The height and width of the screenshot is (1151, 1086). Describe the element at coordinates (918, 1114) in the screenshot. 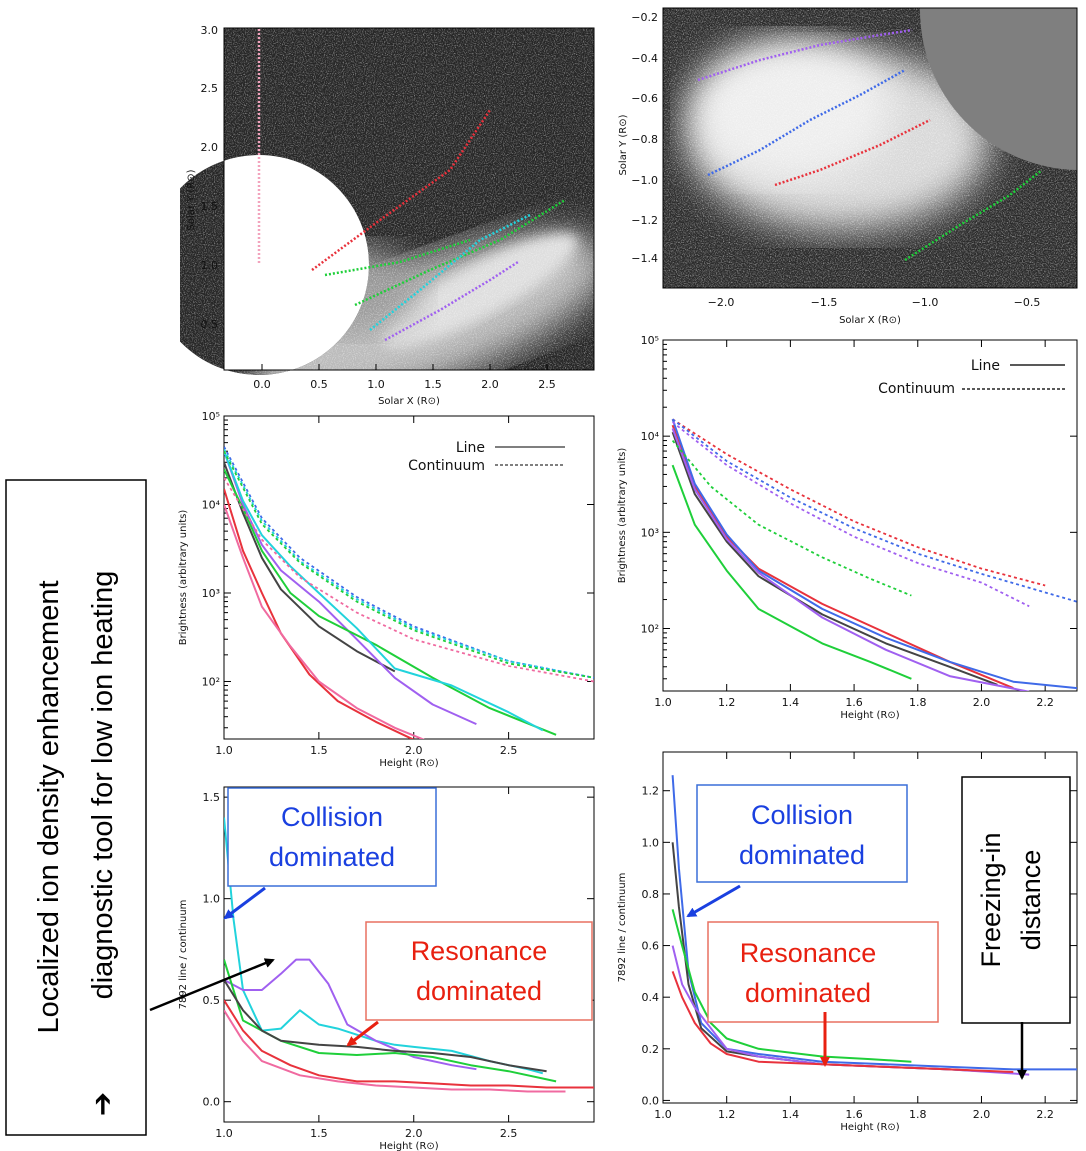

I see `xtick-label: 1.8` at that location.